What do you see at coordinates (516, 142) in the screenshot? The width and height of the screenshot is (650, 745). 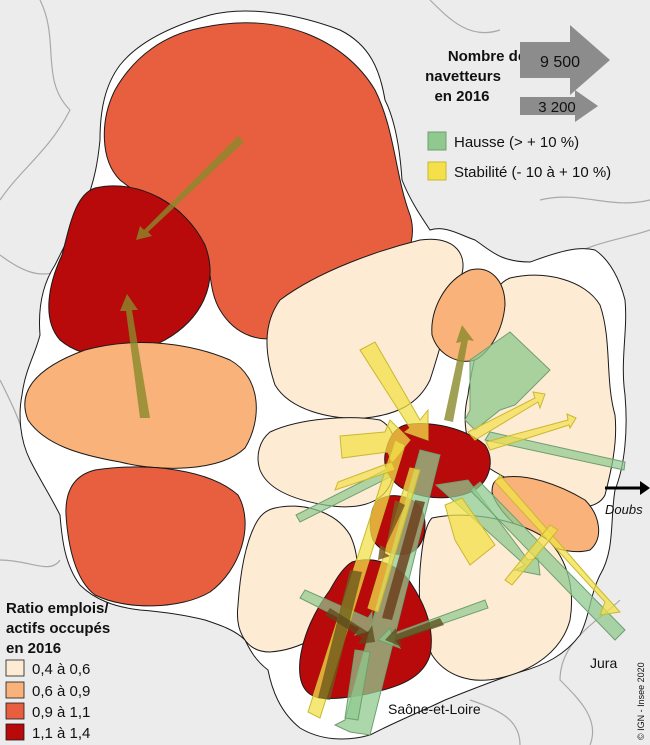 I see `hausse-label: Hausse (> + 10 %)` at bounding box center [516, 142].